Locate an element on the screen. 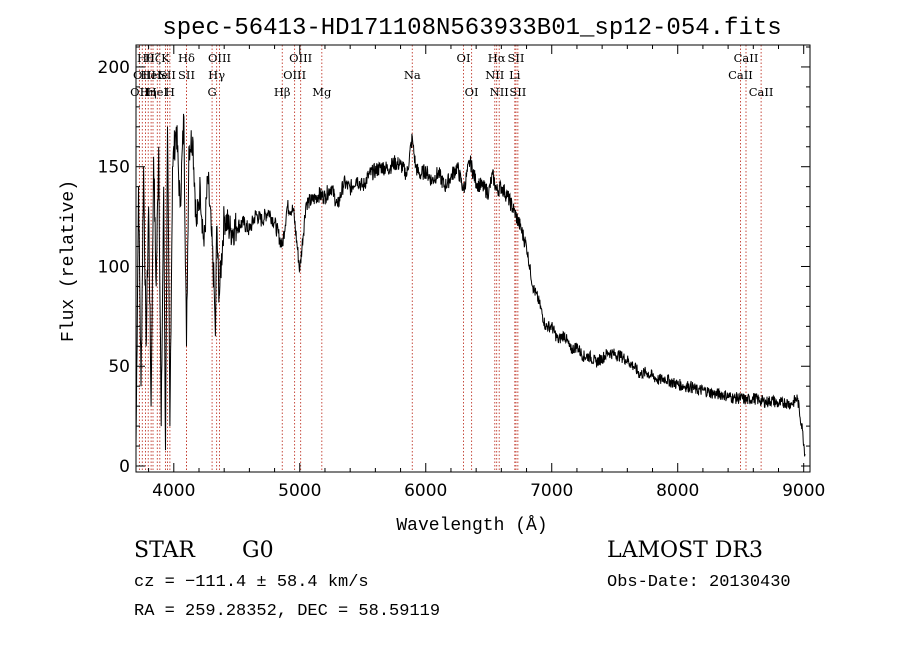 The height and width of the screenshot is (649, 900). y-tick-label-200: 200 is located at coordinates (114, 68).